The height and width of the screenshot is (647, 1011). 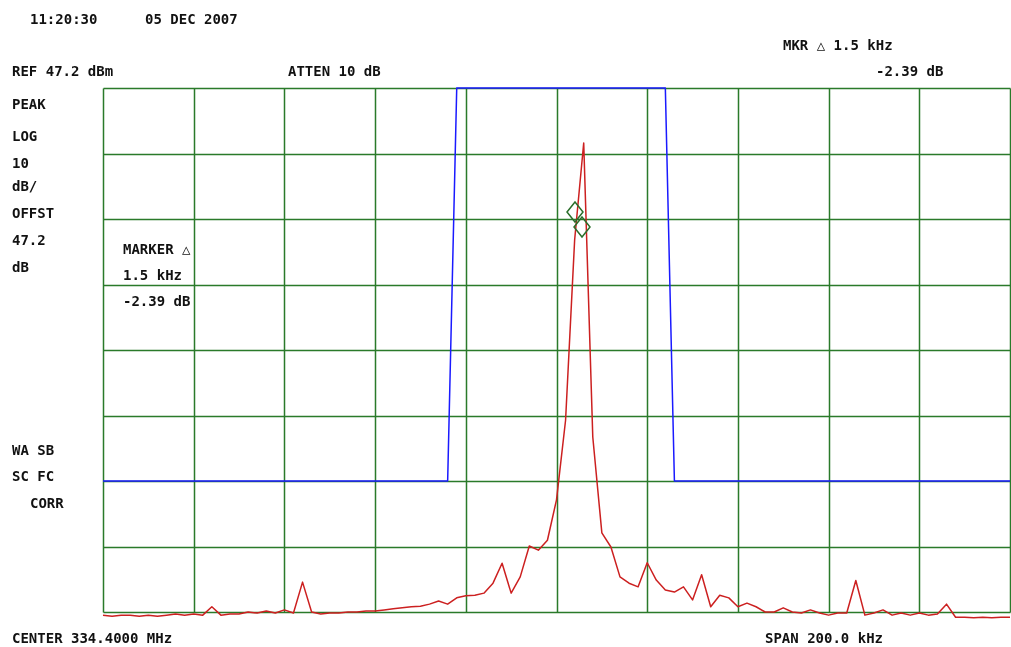 I want to click on text: LOG, so click(x=25, y=136).